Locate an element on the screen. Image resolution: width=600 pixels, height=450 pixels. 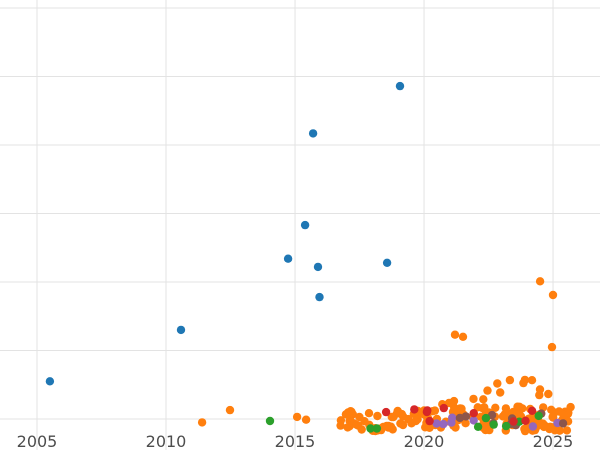
x-tick-label: 2010 is located at coordinates (166, 441).